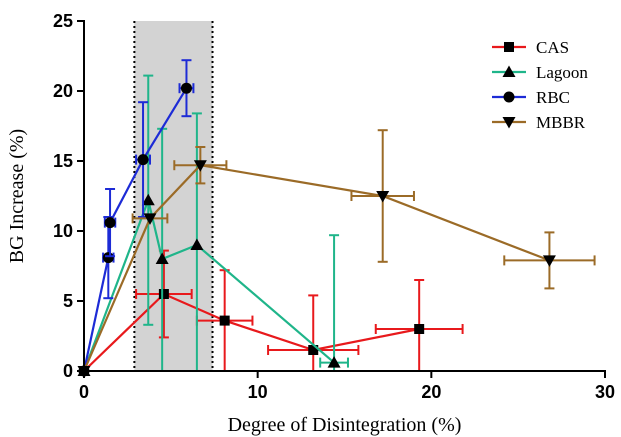 Image resolution: width=621 pixels, height=437 pixels. I want to click on legend-marker-lagoon, so click(509, 71).